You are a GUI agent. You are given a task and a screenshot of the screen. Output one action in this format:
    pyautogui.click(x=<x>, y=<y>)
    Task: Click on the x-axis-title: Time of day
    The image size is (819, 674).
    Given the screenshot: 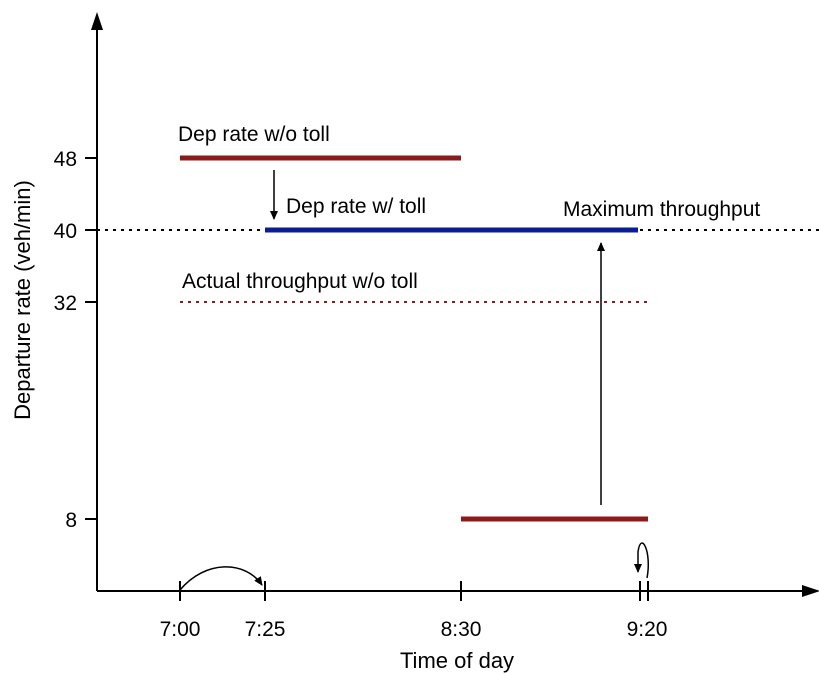 What is the action you would take?
    pyautogui.click(x=457, y=660)
    